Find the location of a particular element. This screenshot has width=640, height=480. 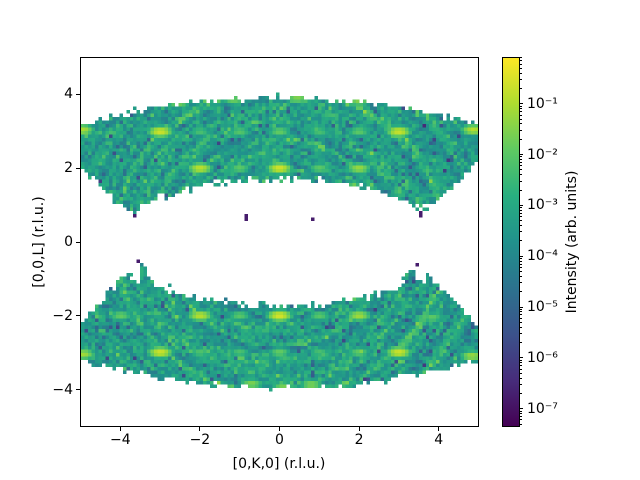

colorbar-tick-label: 10⁻⁷ is located at coordinates (542, 408).